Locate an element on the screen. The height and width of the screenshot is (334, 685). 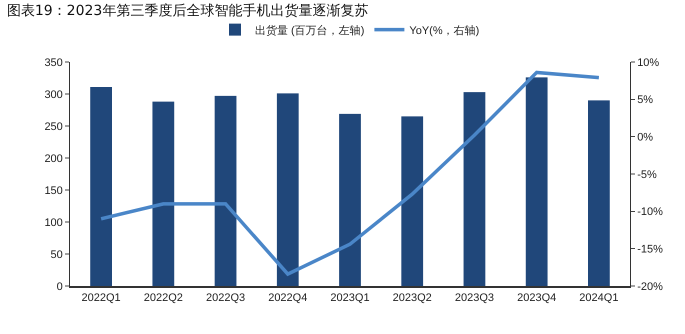
x-tick-label: 2022Q3 is located at coordinates (226, 298).